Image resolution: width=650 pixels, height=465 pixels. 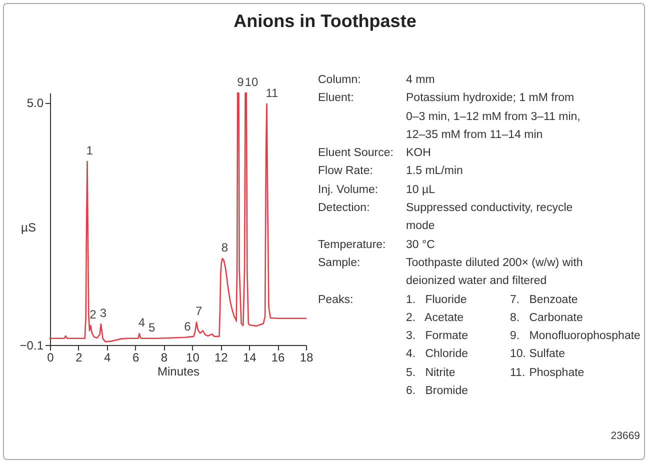 What do you see at coordinates (437, 336) in the screenshot?
I see `text: 3. Formate` at bounding box center [437, 336].